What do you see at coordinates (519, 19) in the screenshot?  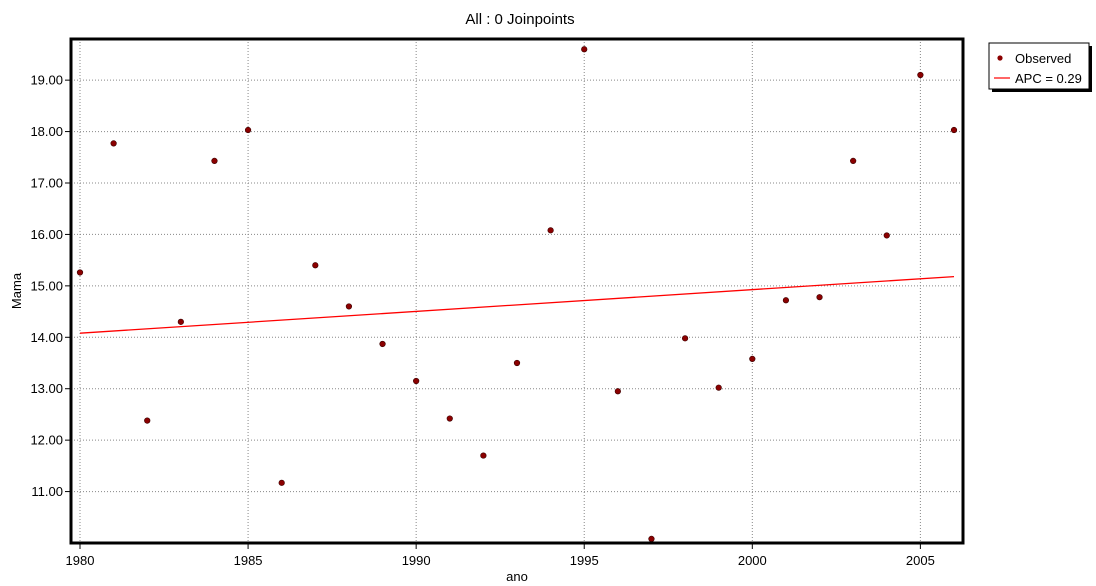 I see `chart-title: All : 0 Joinpoints` at bounding box center [519, 19].